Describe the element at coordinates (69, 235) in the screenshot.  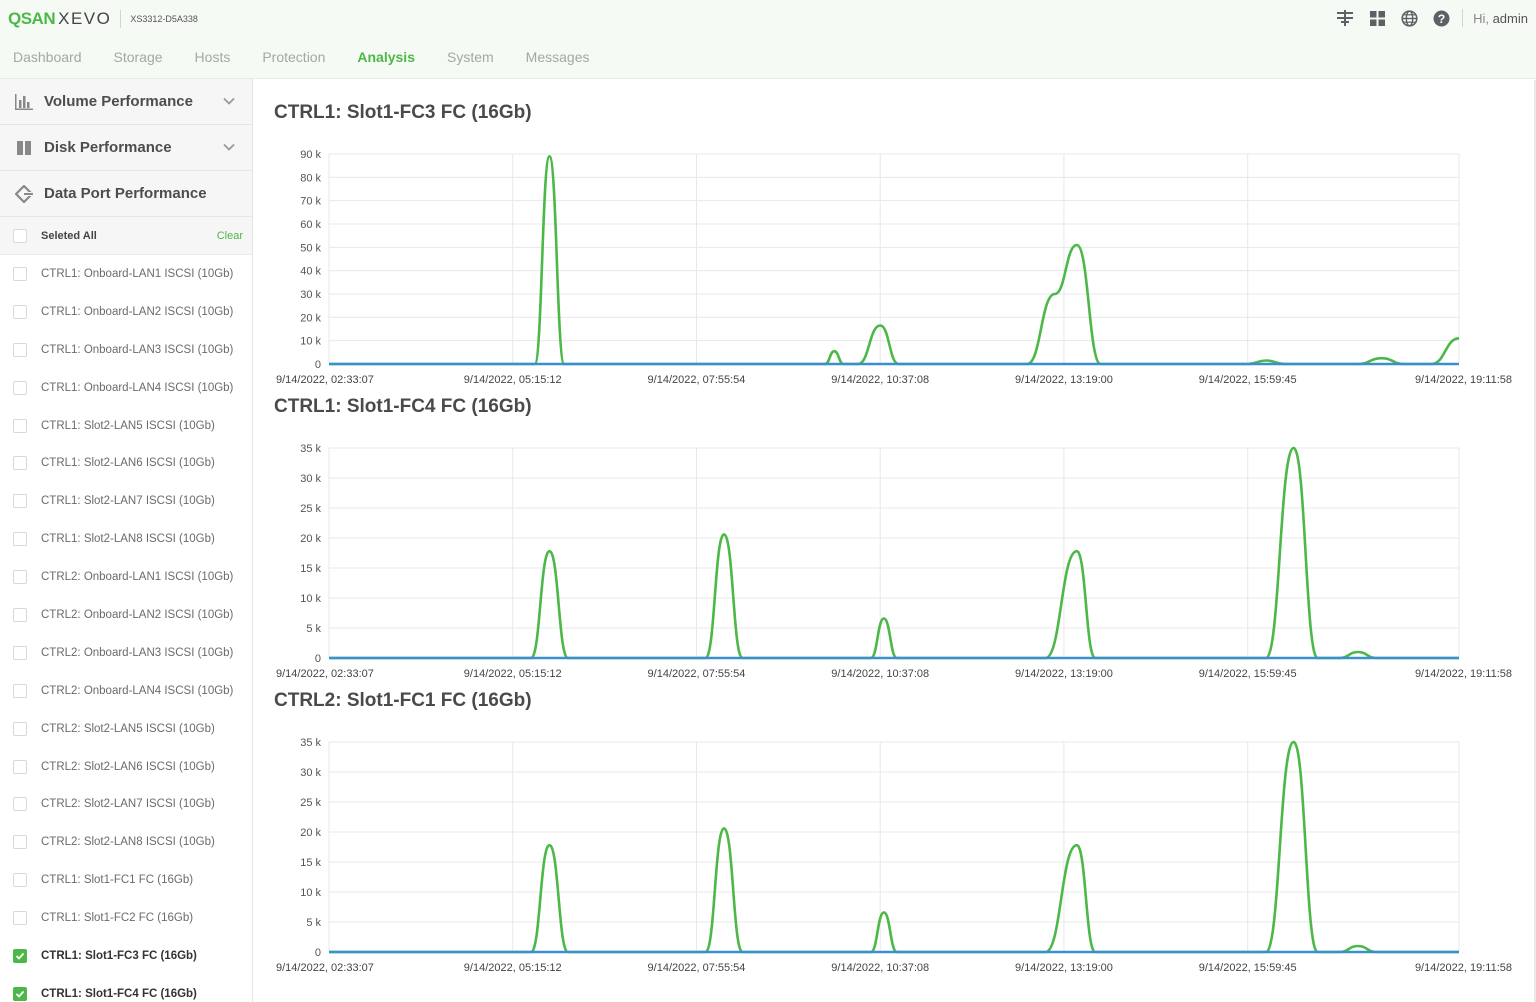
I see `select-all-label: Seleted All` at that location.